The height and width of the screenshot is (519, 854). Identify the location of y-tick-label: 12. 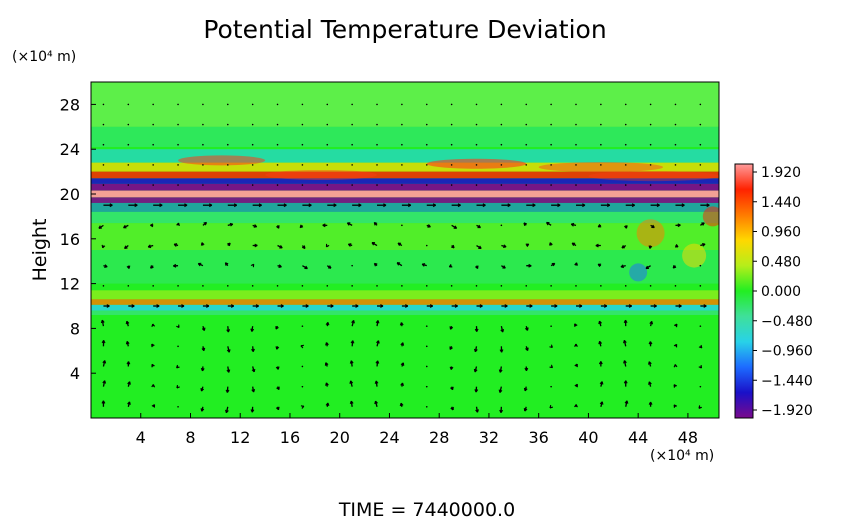
(70, 284).